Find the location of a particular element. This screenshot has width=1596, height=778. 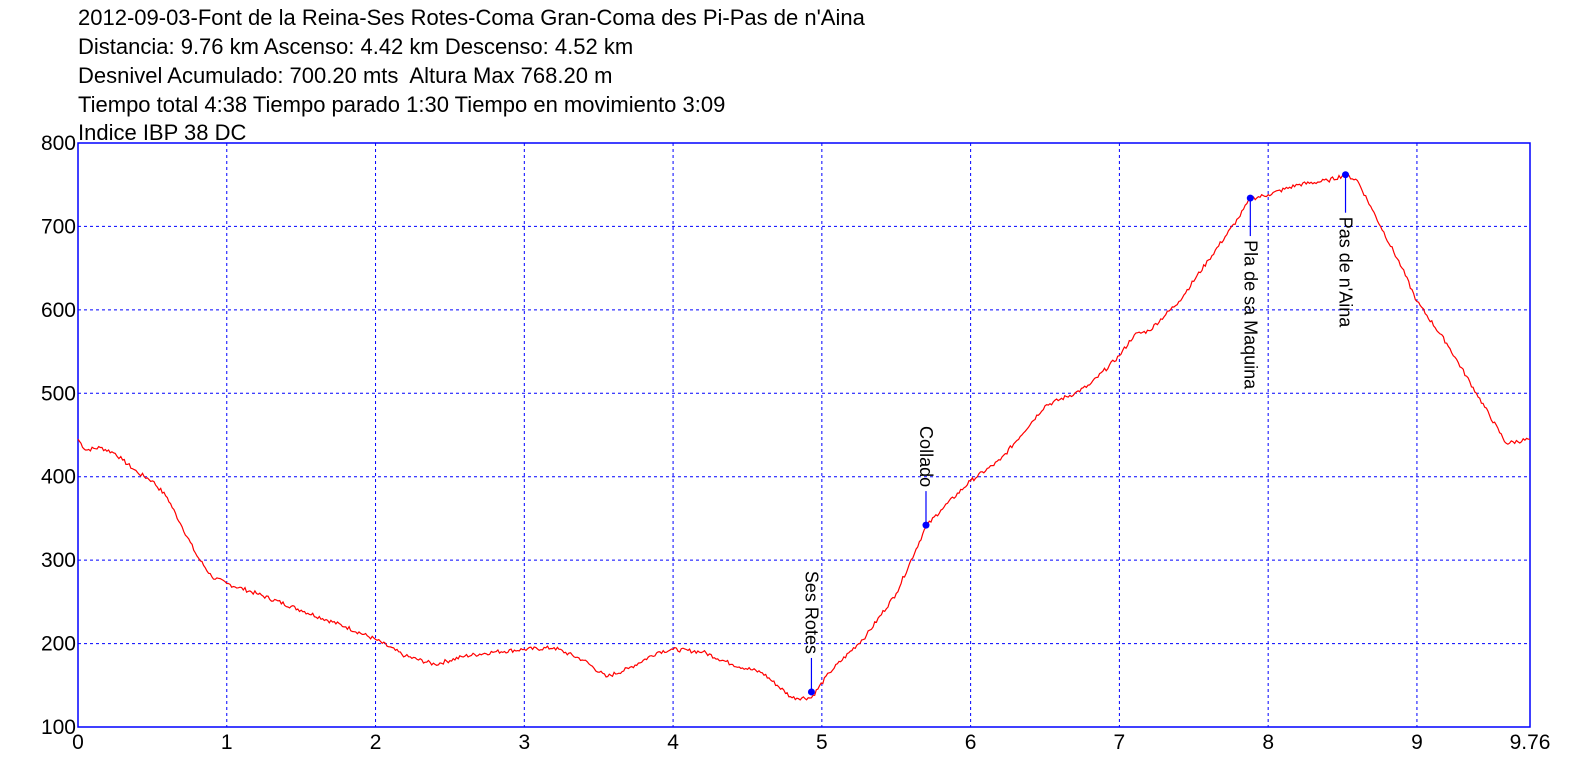

x-tick-label: 0 is located at coordinates (78, 742).